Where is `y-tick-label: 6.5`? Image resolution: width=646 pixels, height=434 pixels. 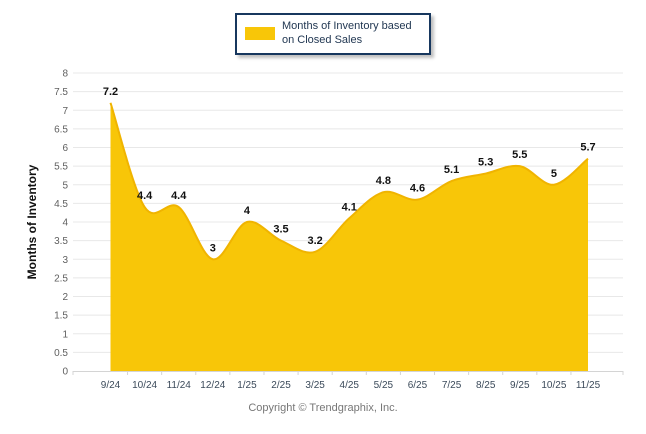 y-tick-label: 6.5 is located at coordinates (61, 129).